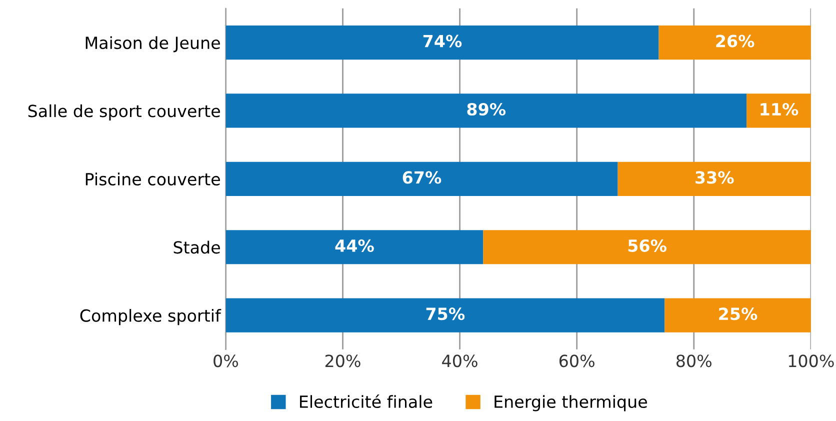  I want to click on data-label: 25%, so click(738, 314).